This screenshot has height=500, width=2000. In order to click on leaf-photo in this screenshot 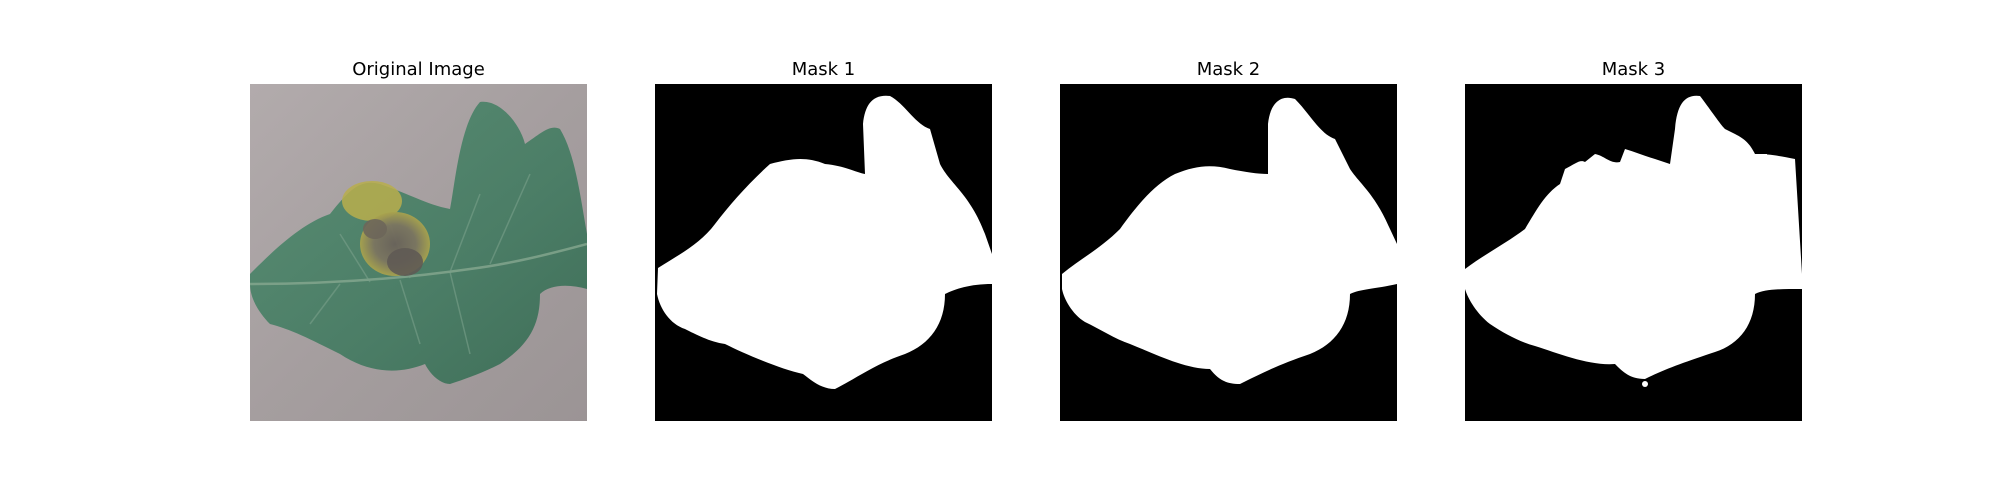, I will do `click(418, 252)`.